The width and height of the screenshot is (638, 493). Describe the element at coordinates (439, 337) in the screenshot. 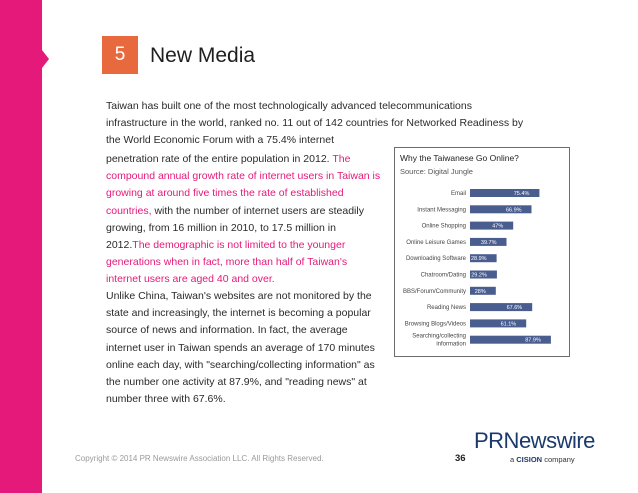

I see `category-label: Searching/collecting` at that location.